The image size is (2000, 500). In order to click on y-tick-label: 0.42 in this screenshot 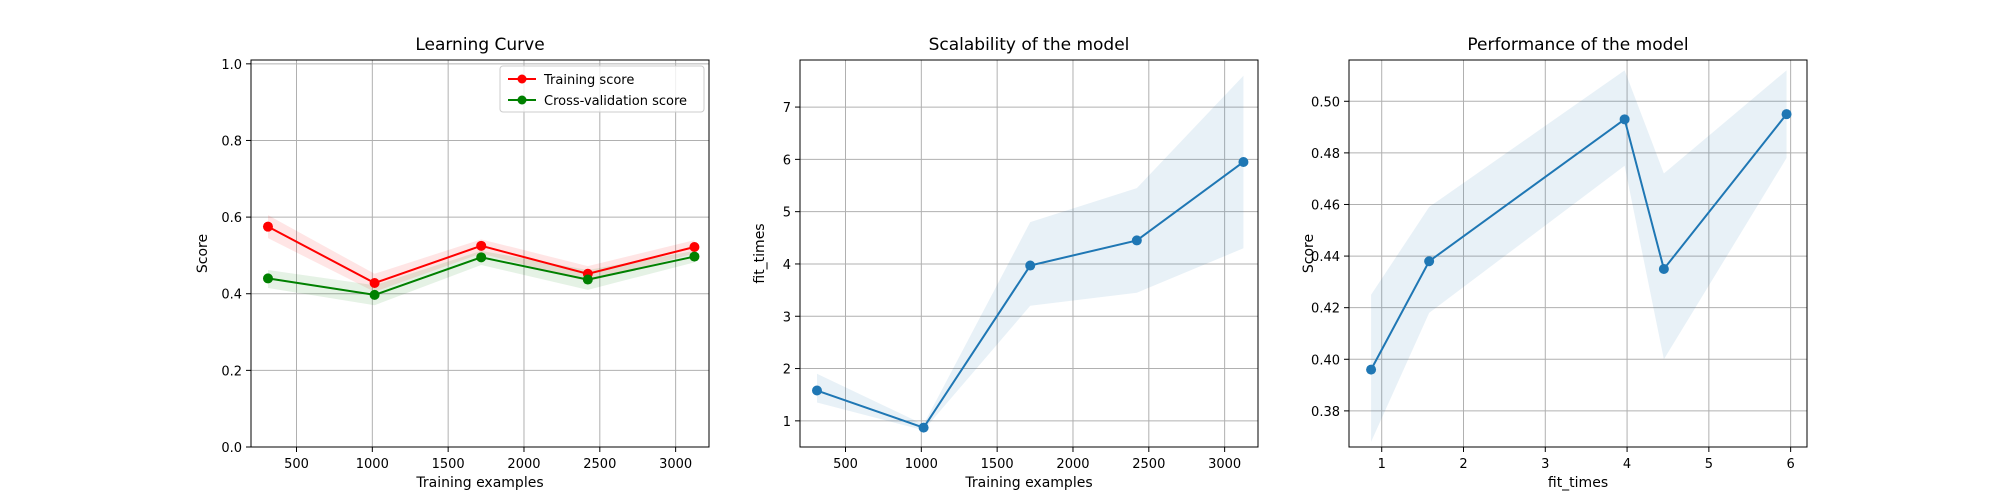, I will do `click(1325, 309)`.